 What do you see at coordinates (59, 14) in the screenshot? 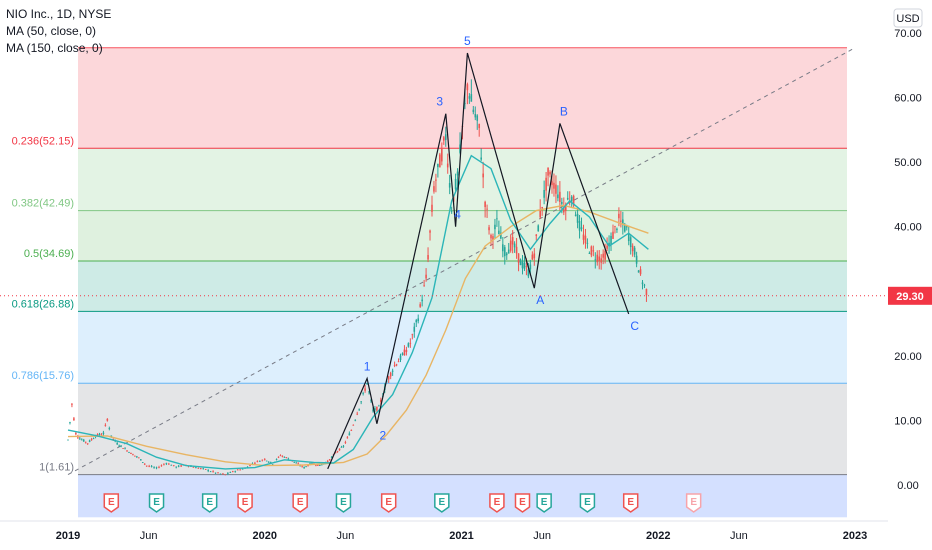
I see `symbol-title: NIO Inc., 1D, NYSE` at bounding box center [59, 14].